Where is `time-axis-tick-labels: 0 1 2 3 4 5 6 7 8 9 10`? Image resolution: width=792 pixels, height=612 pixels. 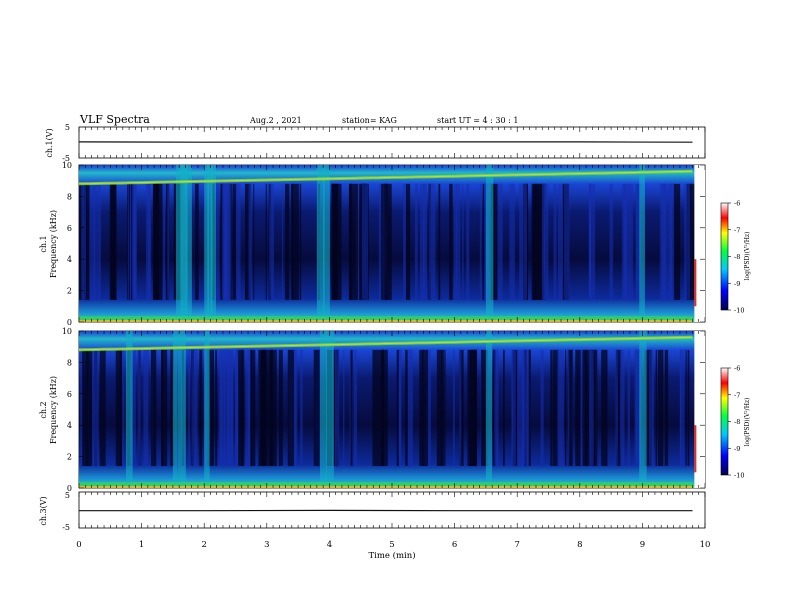 time-axis-tick-labels: 0 1 2 3 4 5 6 7 8 9 10 is located at coordinates (393, 545).